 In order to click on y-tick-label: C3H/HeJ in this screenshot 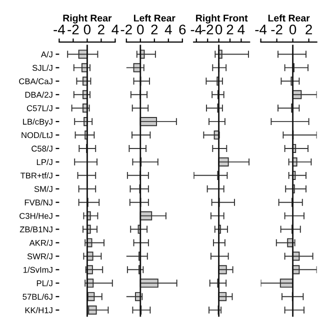, I will do `click(36, 215)`.